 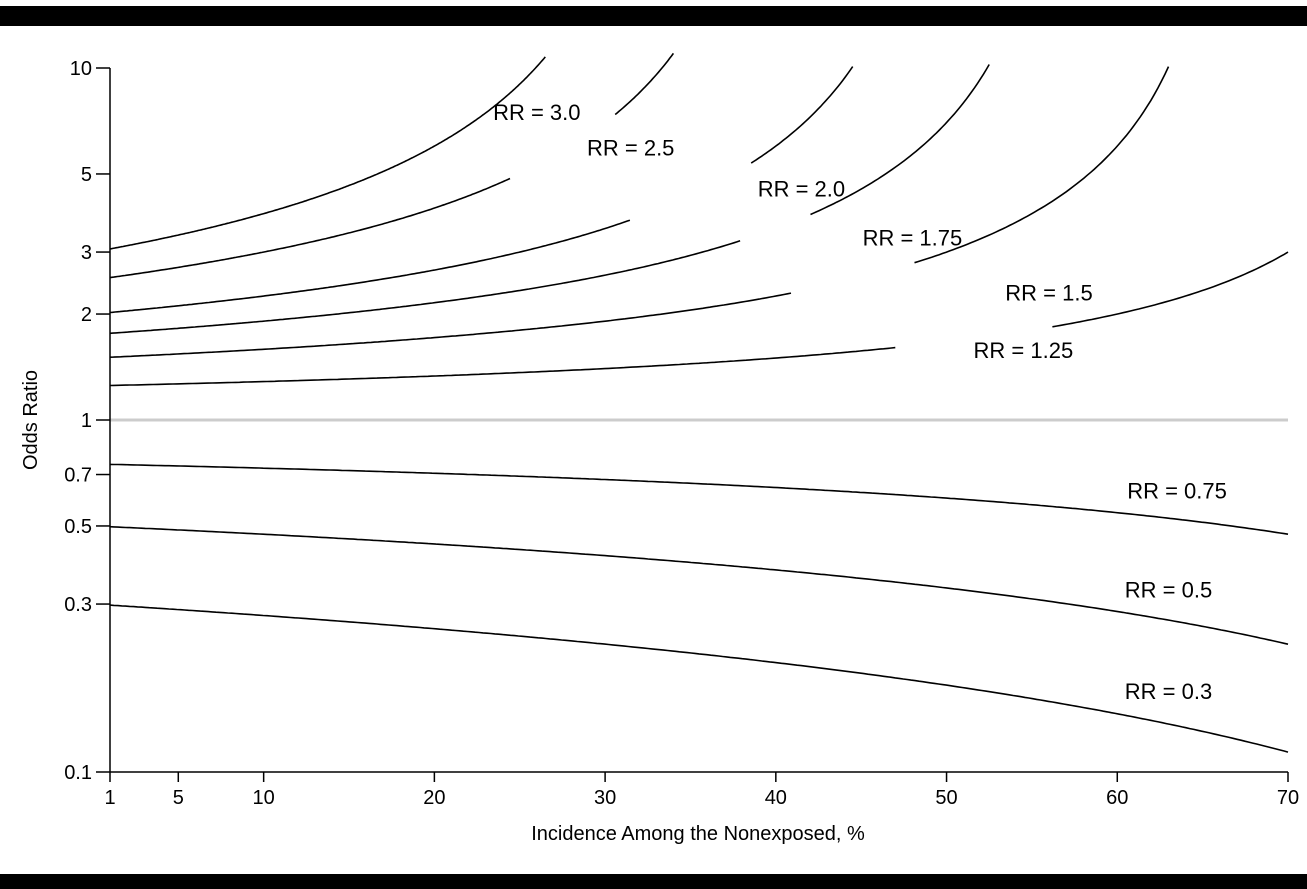 What do you see at coordinates (86, 421) in the screenshot?
I see `y-tick-label: 1` at bounding box center [86, 421].